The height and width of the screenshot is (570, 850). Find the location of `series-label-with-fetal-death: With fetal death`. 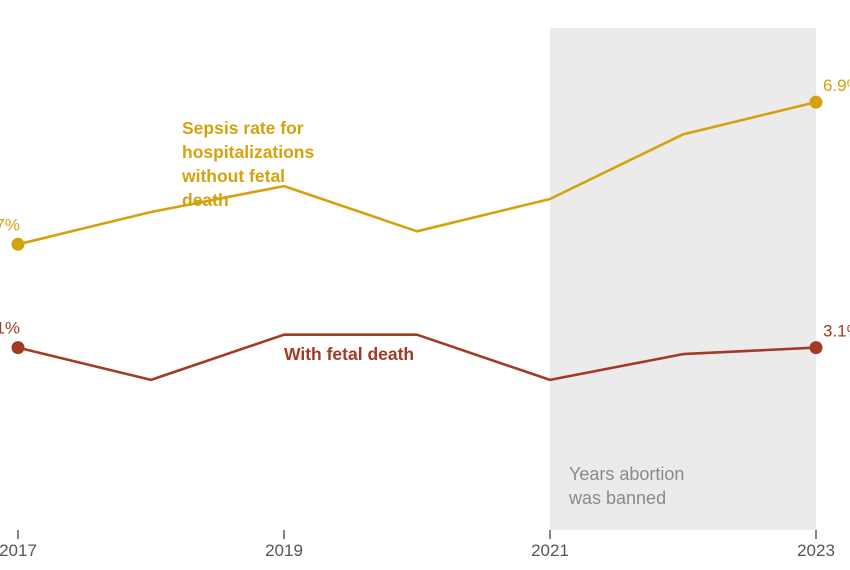

series-label-with-fetal-death: With fetal death is located at coordinates (349, 354).